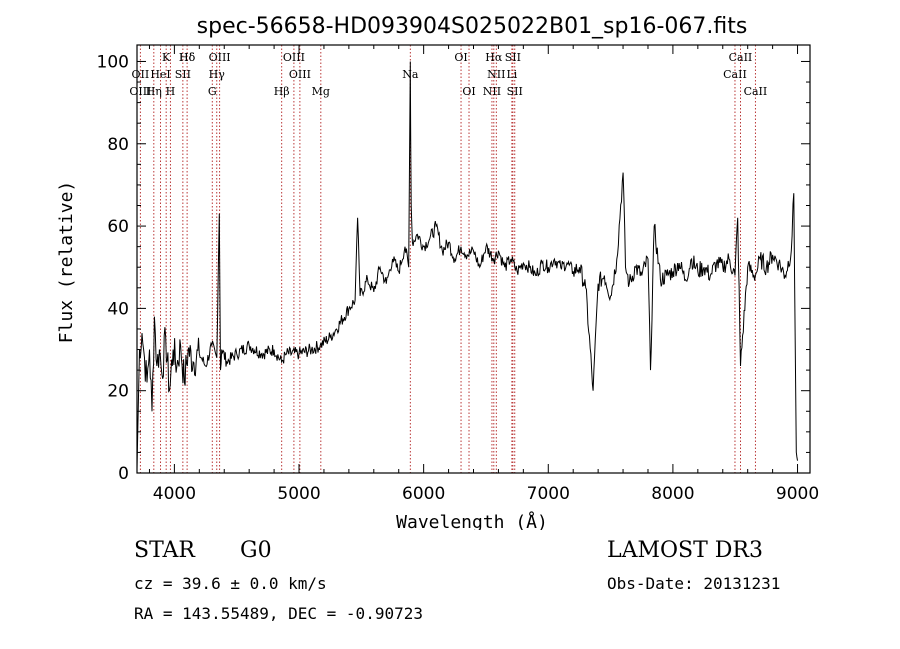 Image resolution: width=900 pixels, height=649 pixels. Describe the element at coordinates (468, 91) in the screenshot. I see `line-label-24: OI` at that location.